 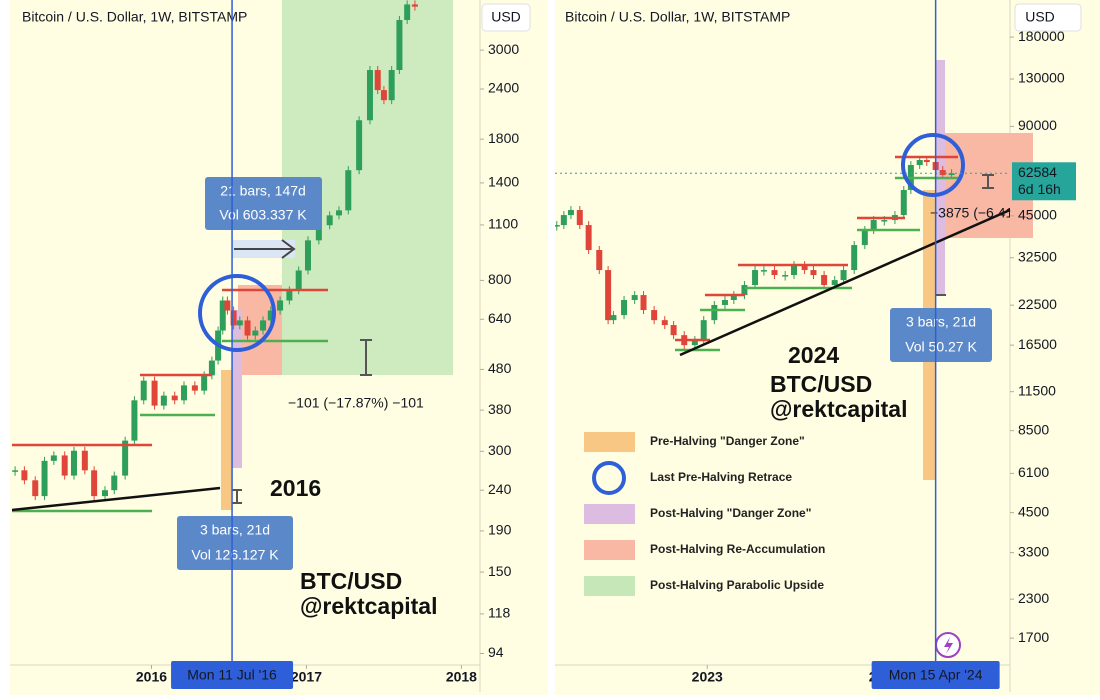 What do you see at coordinates (948, 645) in the screenshot?
I see `alert-bolt` at bounding box center [948, 645].